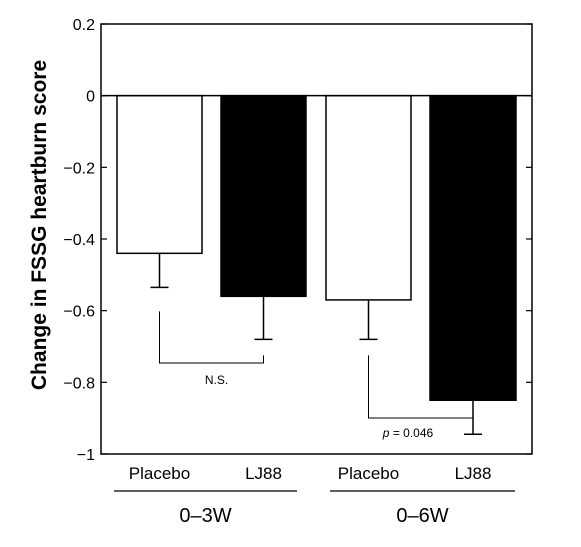 Image resolution: width=581 pixels, height=547 pixels. What do you see at coordinates (408, 433) in the screenshot?
I see `annotation-p-value: p = 0.046` at bounding box center [408, 433].